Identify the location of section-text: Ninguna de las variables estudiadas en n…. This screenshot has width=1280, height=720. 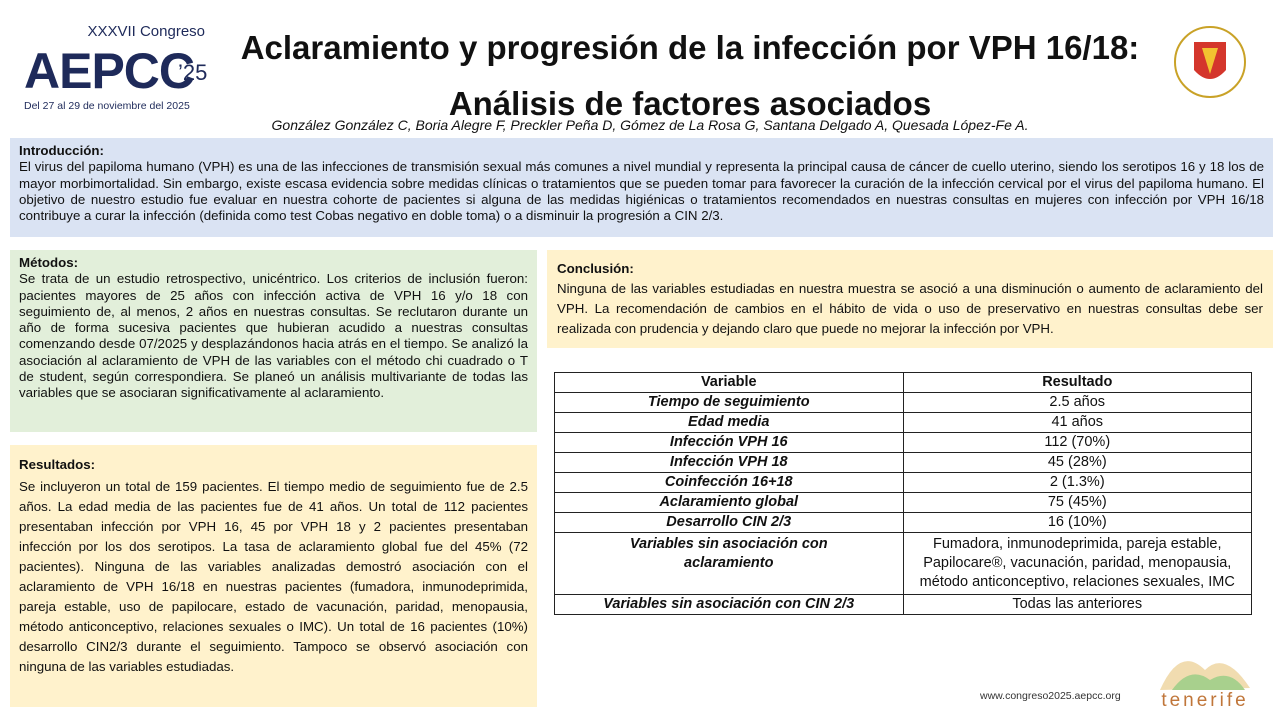
(910, 308).